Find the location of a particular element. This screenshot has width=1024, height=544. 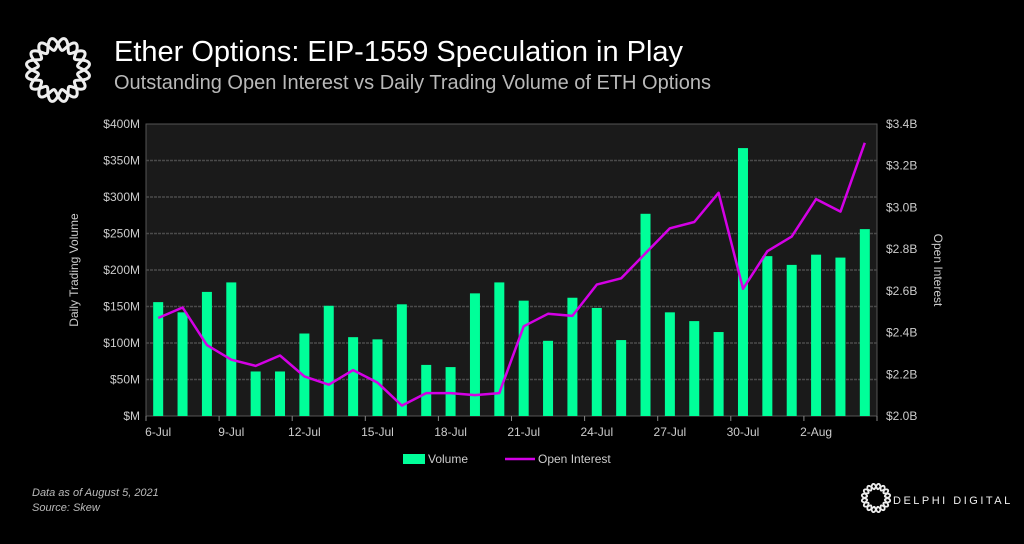

y-tick-label: $100M is located at coordinates (121, 343).